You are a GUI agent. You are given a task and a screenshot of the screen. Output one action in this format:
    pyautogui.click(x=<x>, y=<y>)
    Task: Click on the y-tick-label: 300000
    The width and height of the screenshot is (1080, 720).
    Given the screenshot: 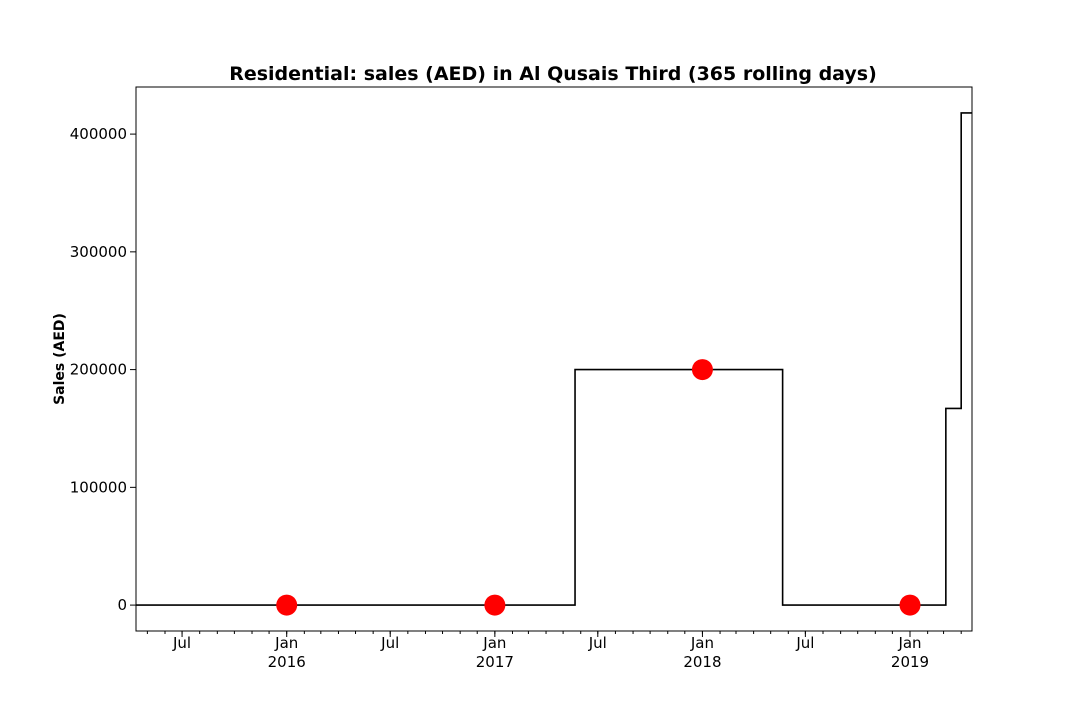 What is the action you would take?
    pyautogui.click(x=98, y=252)
    